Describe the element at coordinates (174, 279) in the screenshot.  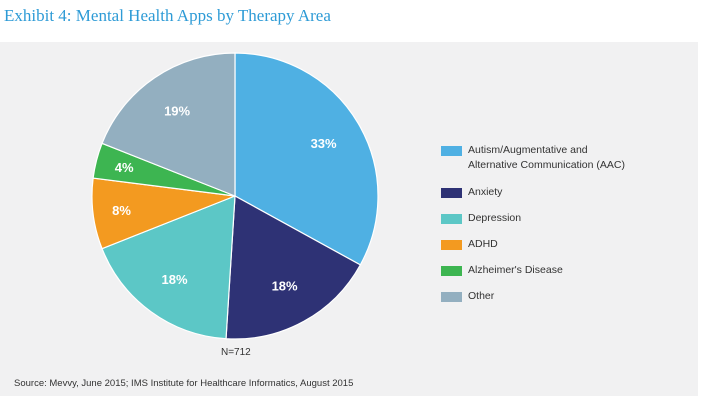
I see `slice-label-depression: 18%` at that location.